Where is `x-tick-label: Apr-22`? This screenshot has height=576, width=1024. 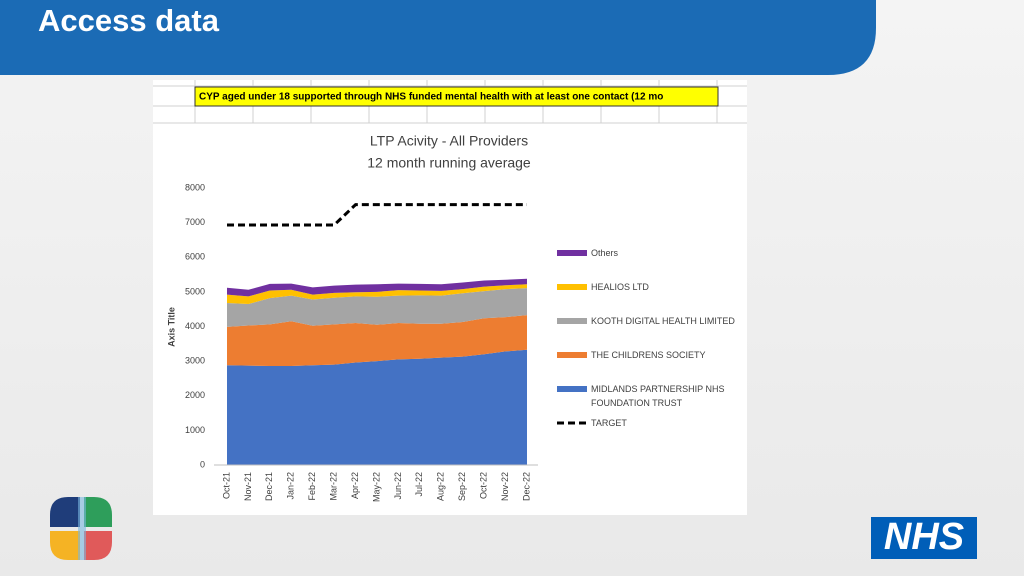
x-tick-label: Apr-22 is located at coordinates (355, 485).